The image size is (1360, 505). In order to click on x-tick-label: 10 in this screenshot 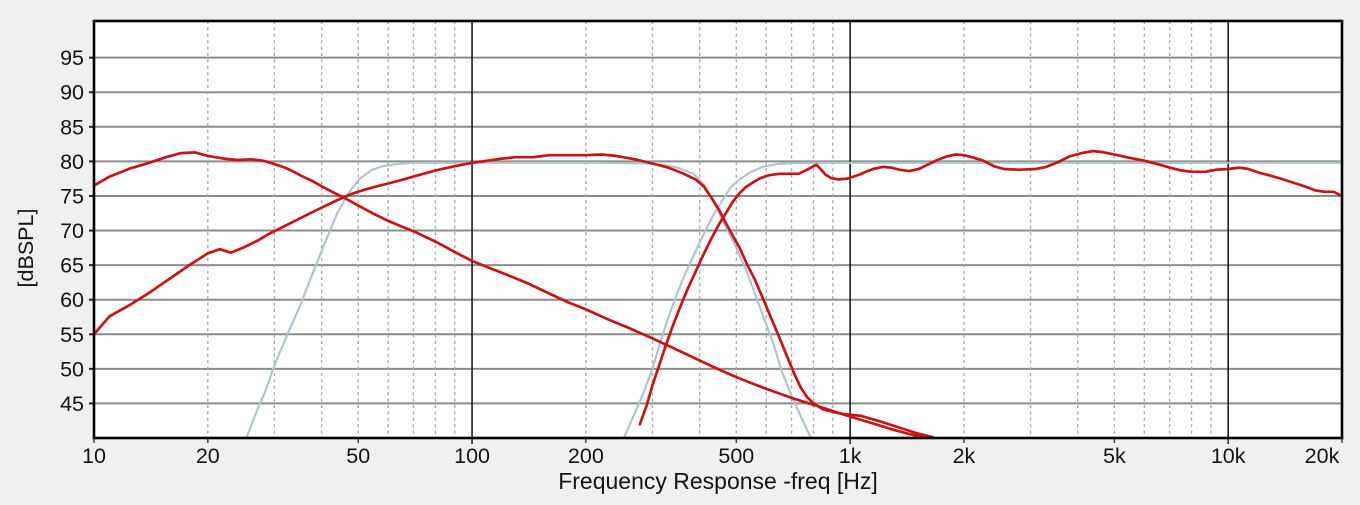, I will do `click(94, 456)`.